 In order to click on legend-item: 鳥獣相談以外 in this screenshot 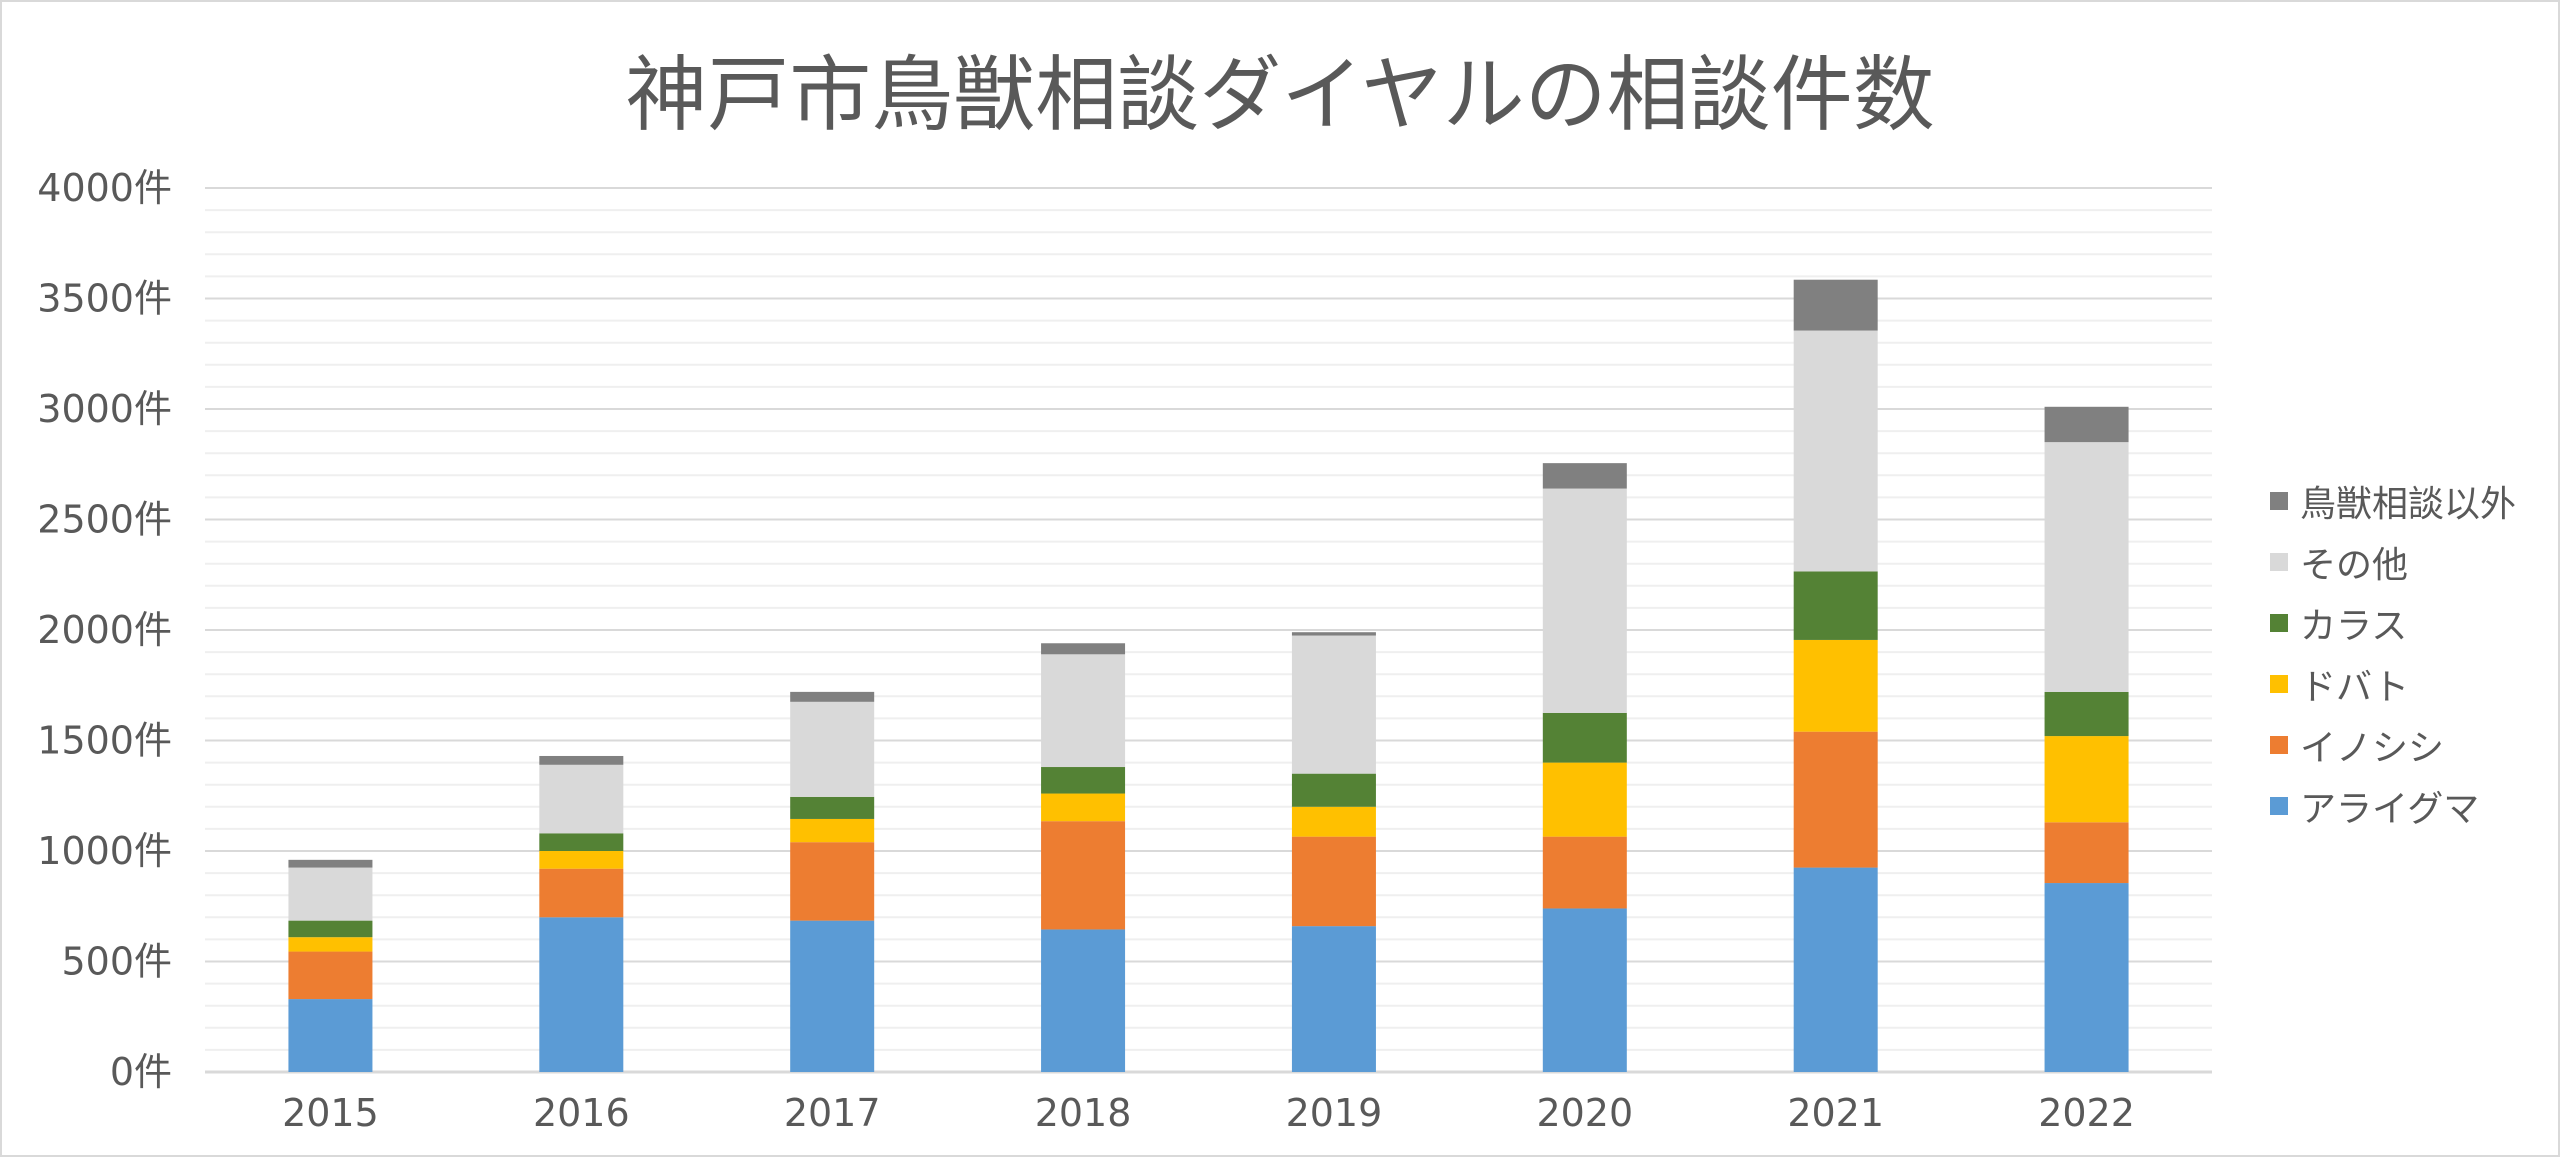, I will do `click(2393, 500)`.